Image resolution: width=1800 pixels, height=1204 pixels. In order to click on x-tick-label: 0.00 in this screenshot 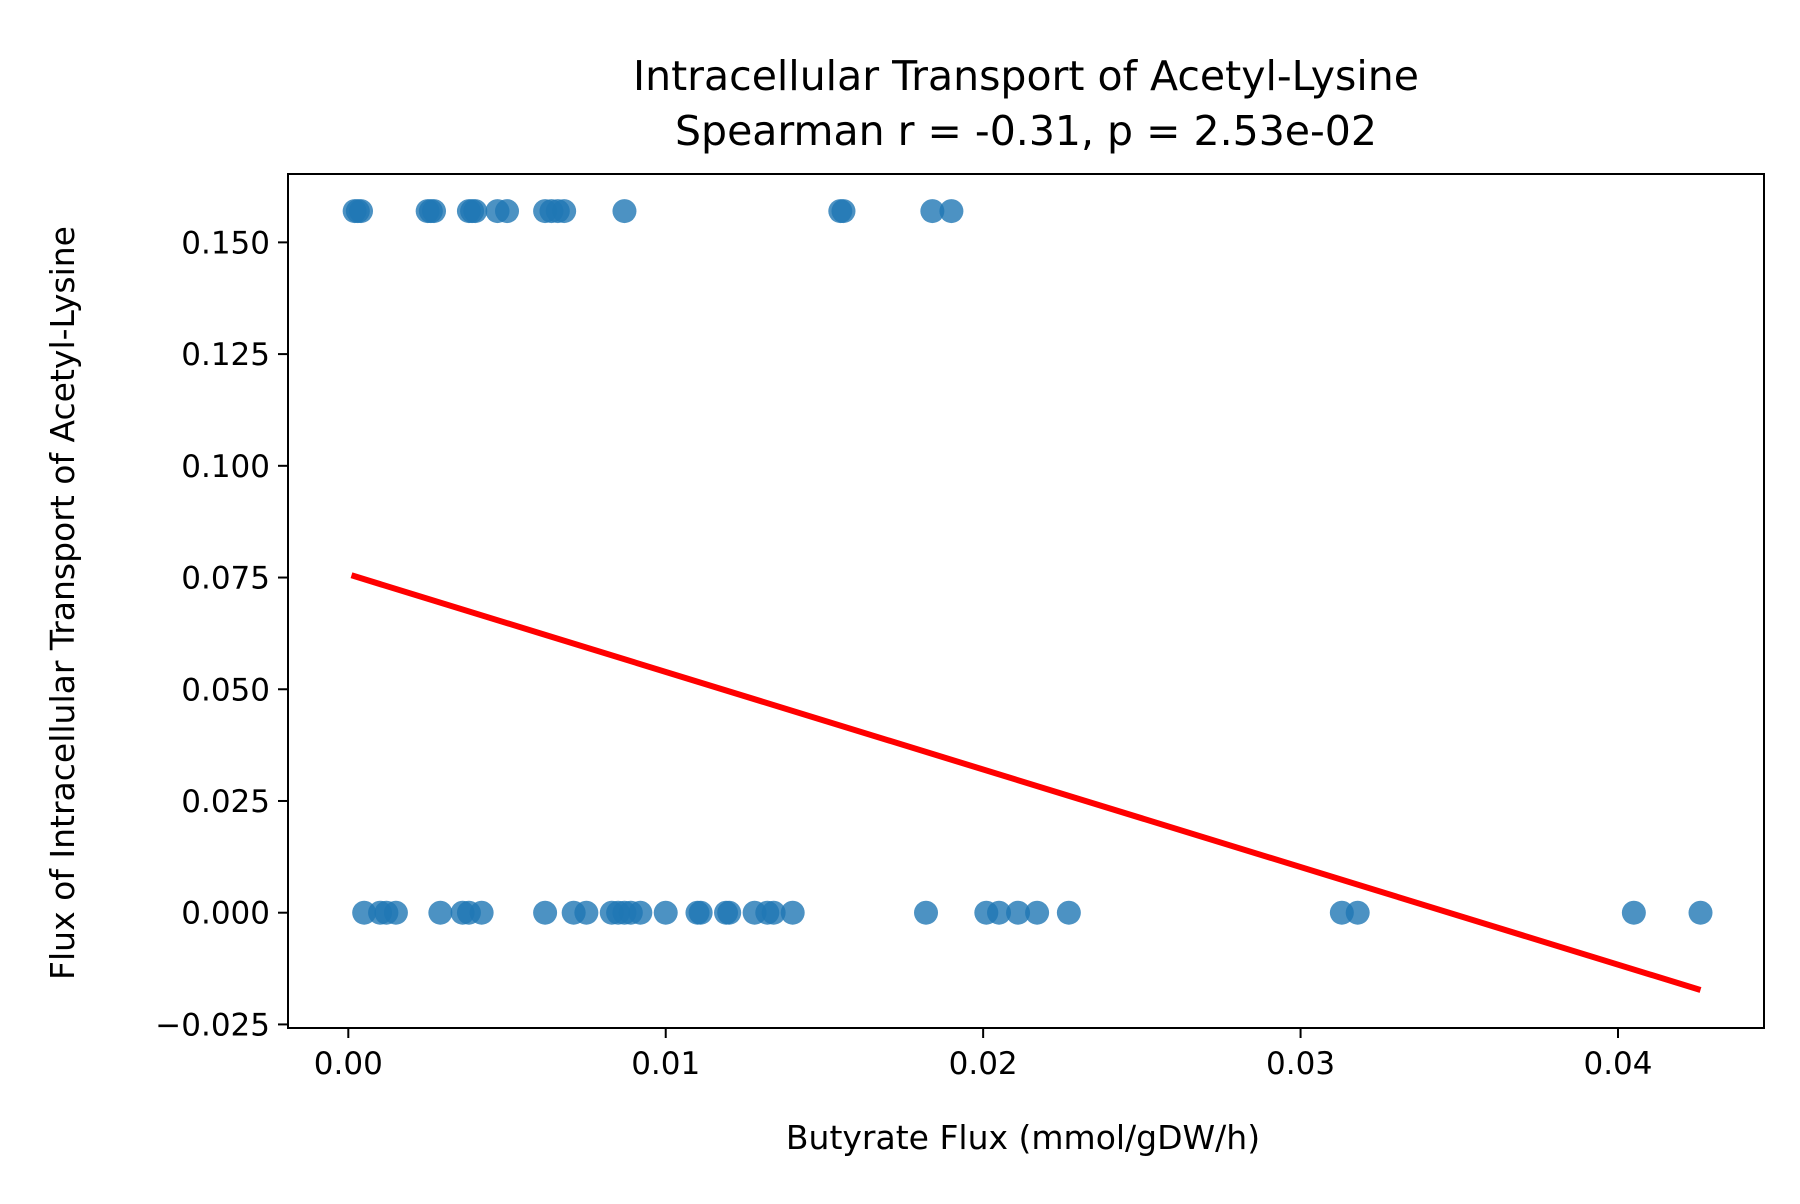, I will do `click(348, 1064)`.